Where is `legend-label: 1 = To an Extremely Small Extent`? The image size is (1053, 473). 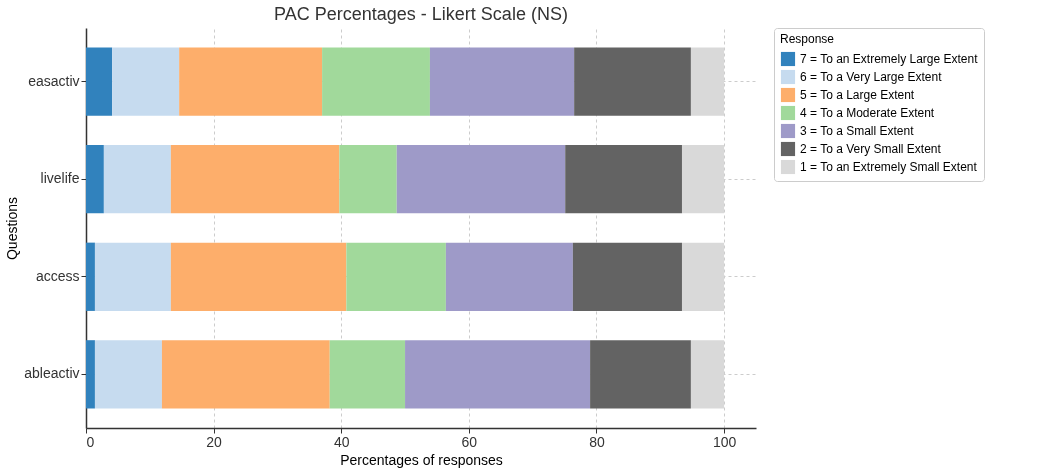
legend-label: 1 = To an Extremely Small Extent is located at coordinates (889, 167).